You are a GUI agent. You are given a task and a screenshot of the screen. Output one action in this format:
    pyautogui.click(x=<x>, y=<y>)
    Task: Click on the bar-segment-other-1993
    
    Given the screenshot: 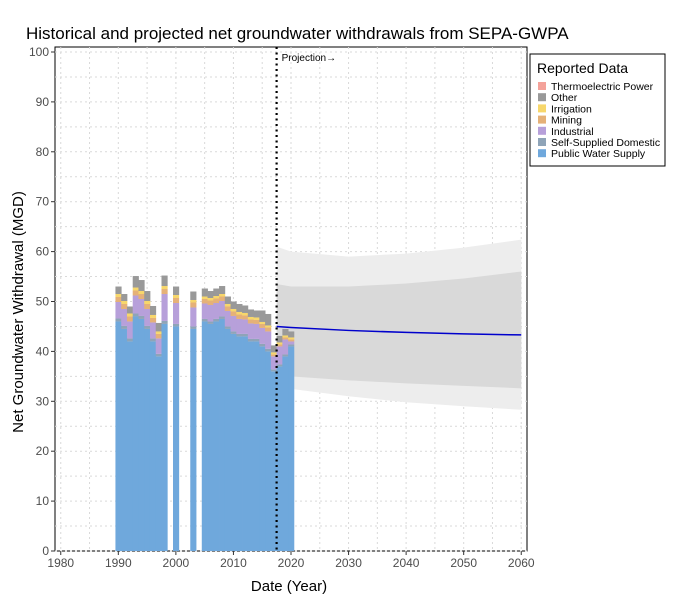 What is the action you would take?
    pyautogui.click(x=135, y=282)
    